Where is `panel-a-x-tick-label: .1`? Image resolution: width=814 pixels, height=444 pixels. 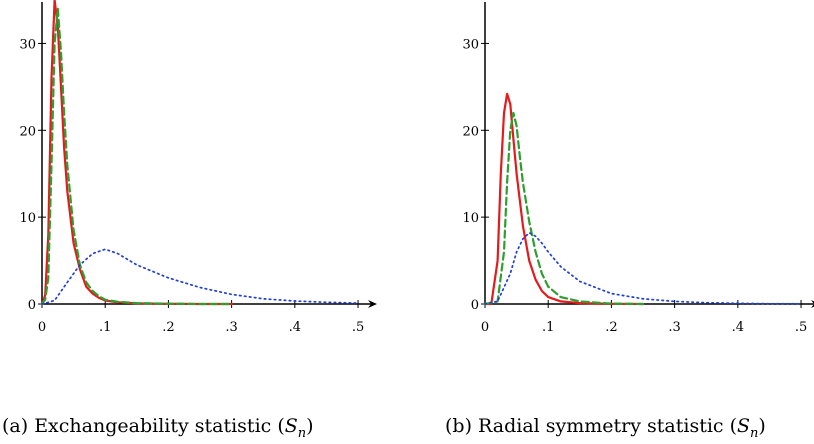 panel-a-x-tick-label: .1 is located at coordinates (105, 327).